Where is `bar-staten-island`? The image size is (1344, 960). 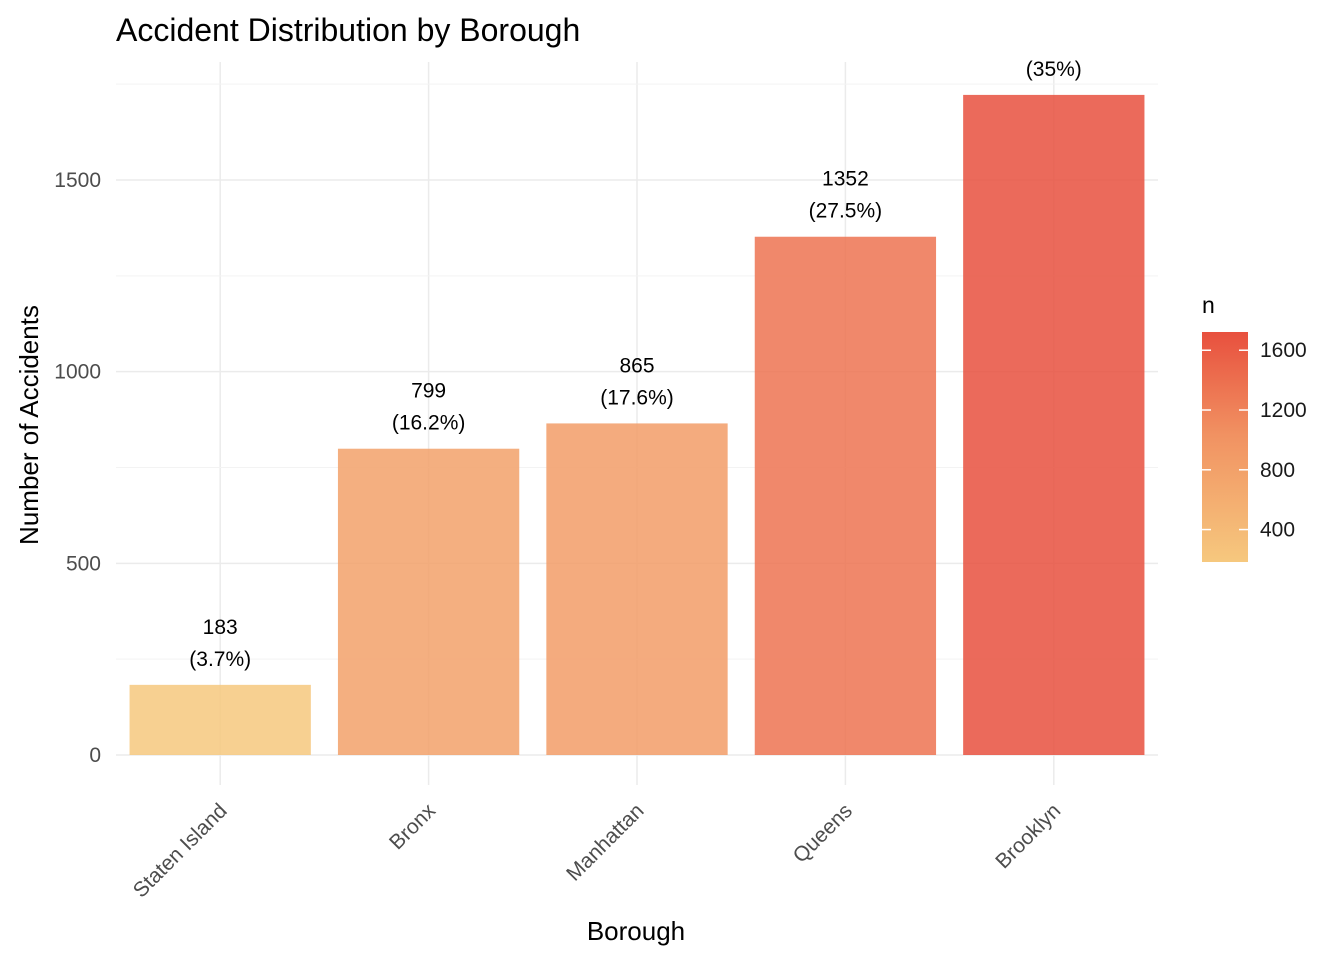 bar-staten-island is located at coordinates (220, 719).